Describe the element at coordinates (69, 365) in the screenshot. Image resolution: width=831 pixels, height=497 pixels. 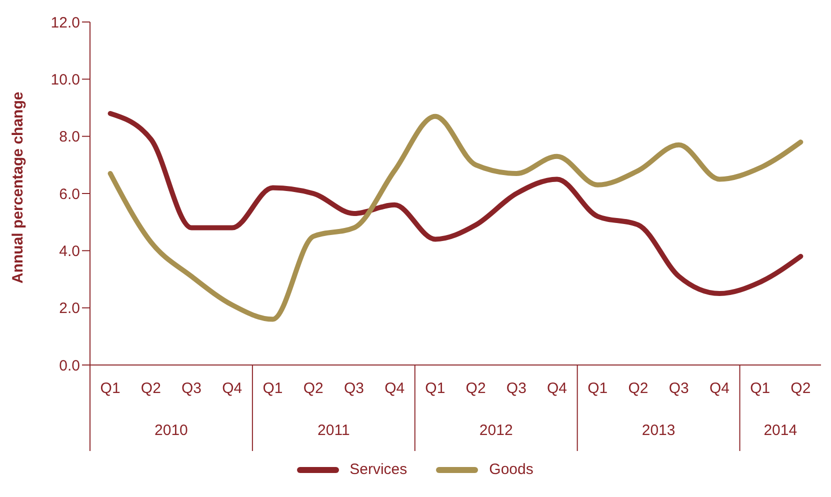
I see `y-tick-label: 0.0` at that location.